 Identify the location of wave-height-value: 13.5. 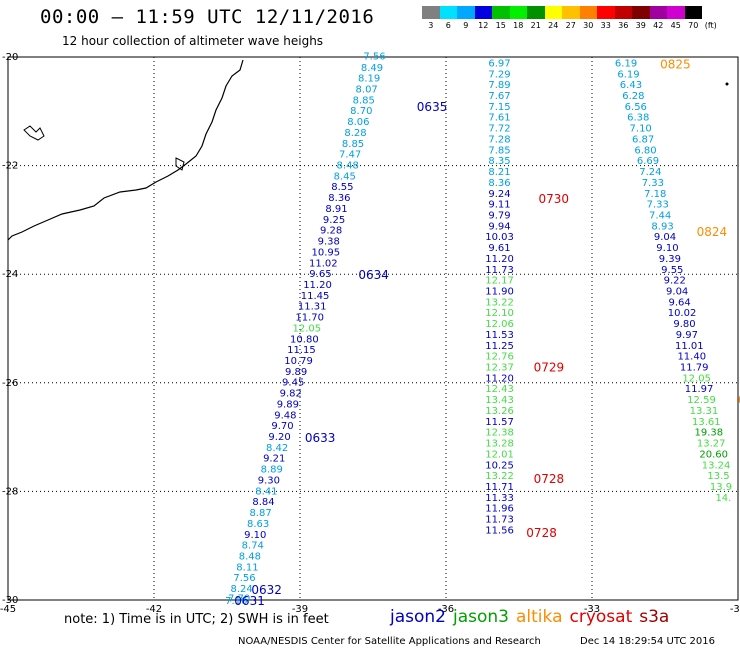
(718, 476).